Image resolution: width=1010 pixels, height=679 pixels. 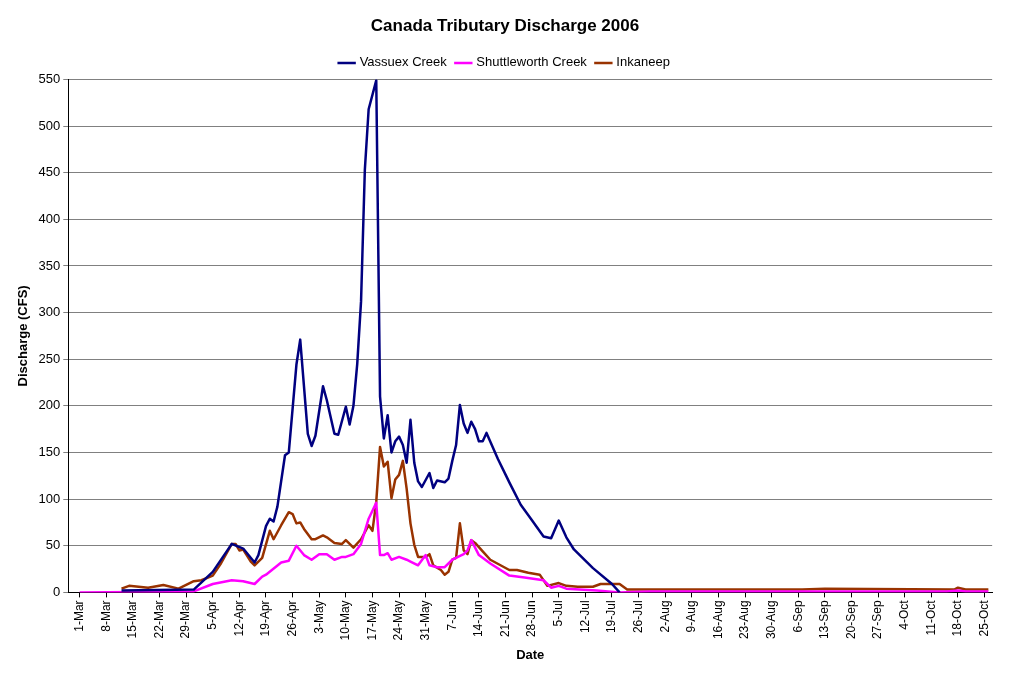 What do you see at coordinates (158, 619) in the screenshot?
I see `x-tick-label: 22-Mar` at bounding box center [158, 619].